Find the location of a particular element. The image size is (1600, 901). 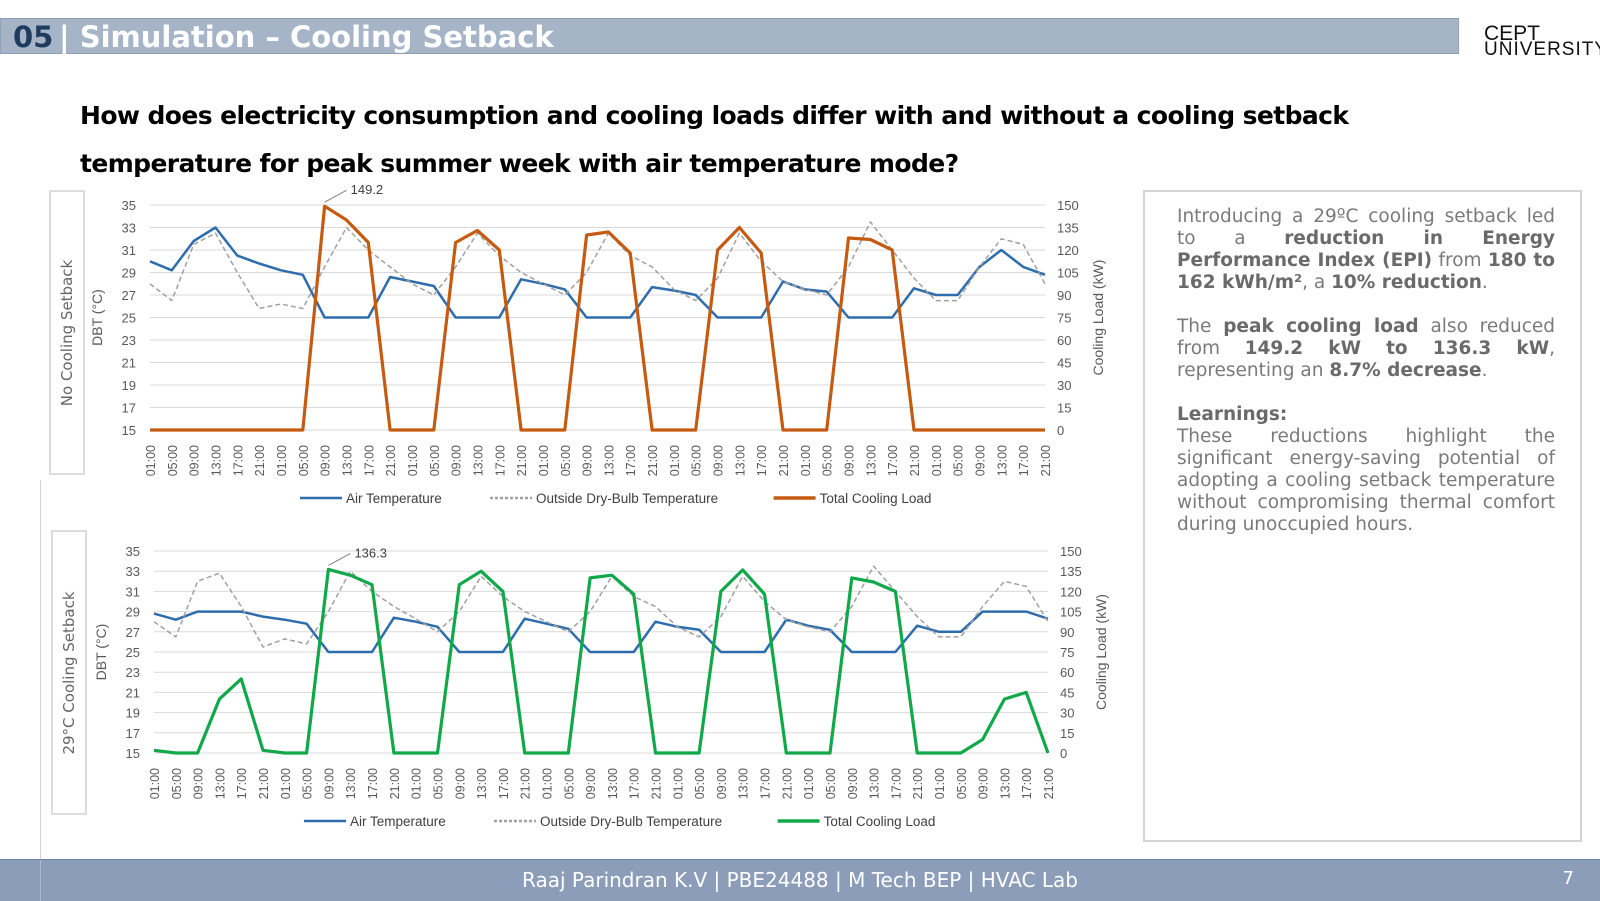

section-number: 05 is located at coordinates (33, 37).